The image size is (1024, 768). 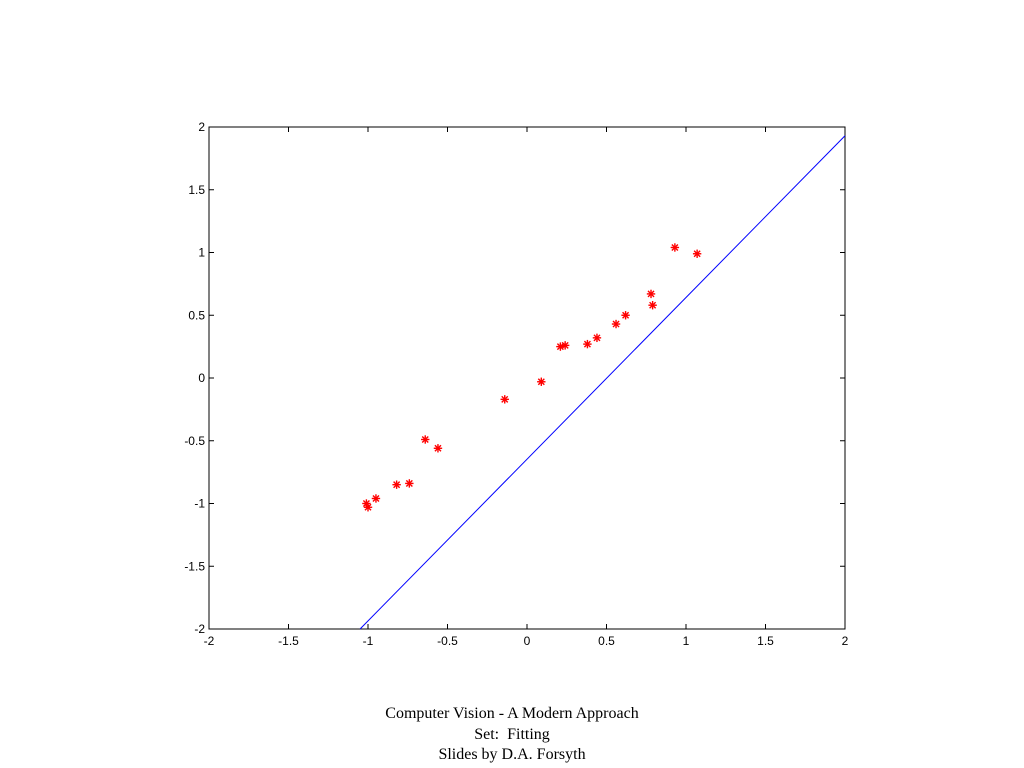 What do you see at coordinates (686, 641) in the screenshot?
I see `x-tick-label: 1` at bounding box center [686, 641].